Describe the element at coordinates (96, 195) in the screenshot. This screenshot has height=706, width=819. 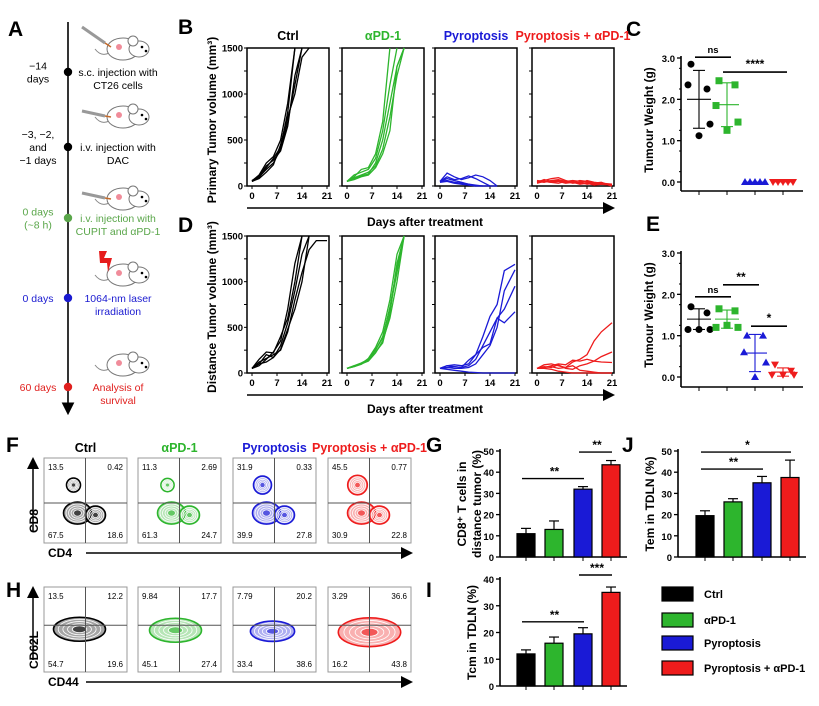
I see `syringe-icon` at that location.